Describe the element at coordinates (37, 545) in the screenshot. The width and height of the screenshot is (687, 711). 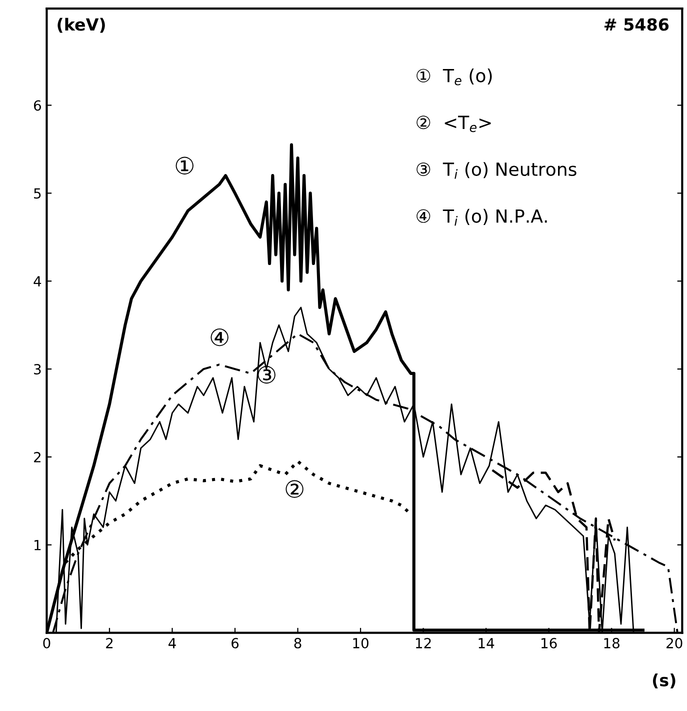
I see `y-tick-label: 1` at that location.